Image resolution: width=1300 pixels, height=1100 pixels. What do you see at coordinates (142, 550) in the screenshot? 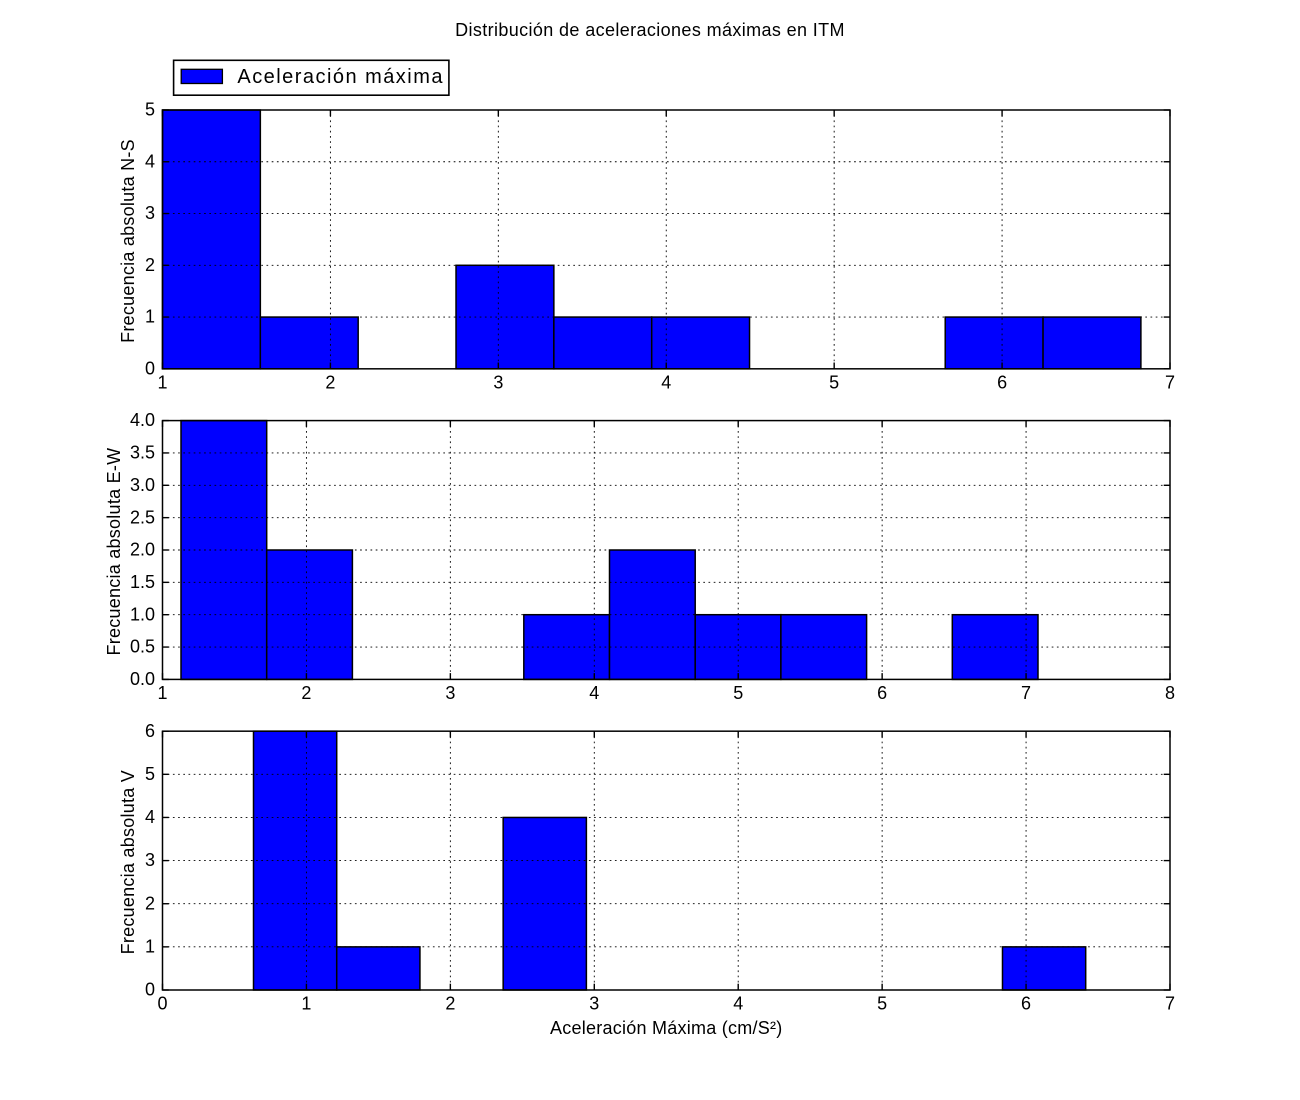
I see `svg-text: 2.0` at bounding box center [142, 550].